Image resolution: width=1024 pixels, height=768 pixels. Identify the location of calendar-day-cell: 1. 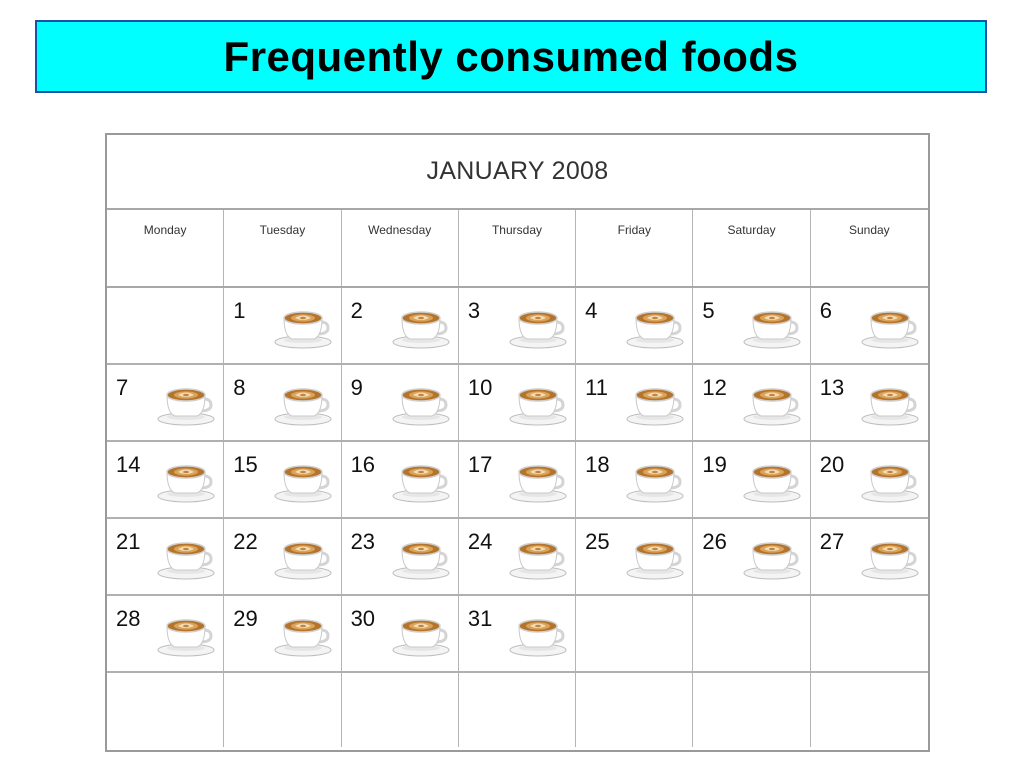
(283, 325).